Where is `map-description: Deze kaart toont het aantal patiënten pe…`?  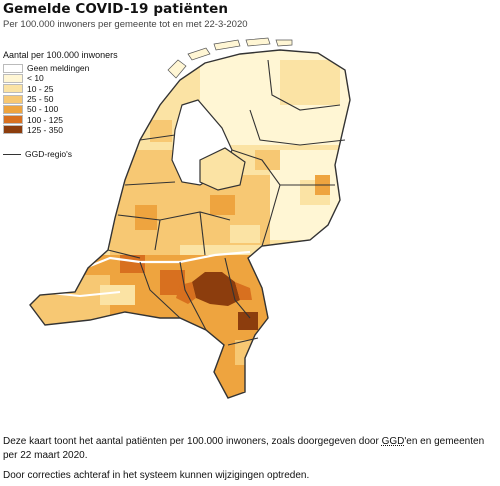
map-description: Deze kaart toont het aantal patiënten pe… is located at coordinates (250, 449).